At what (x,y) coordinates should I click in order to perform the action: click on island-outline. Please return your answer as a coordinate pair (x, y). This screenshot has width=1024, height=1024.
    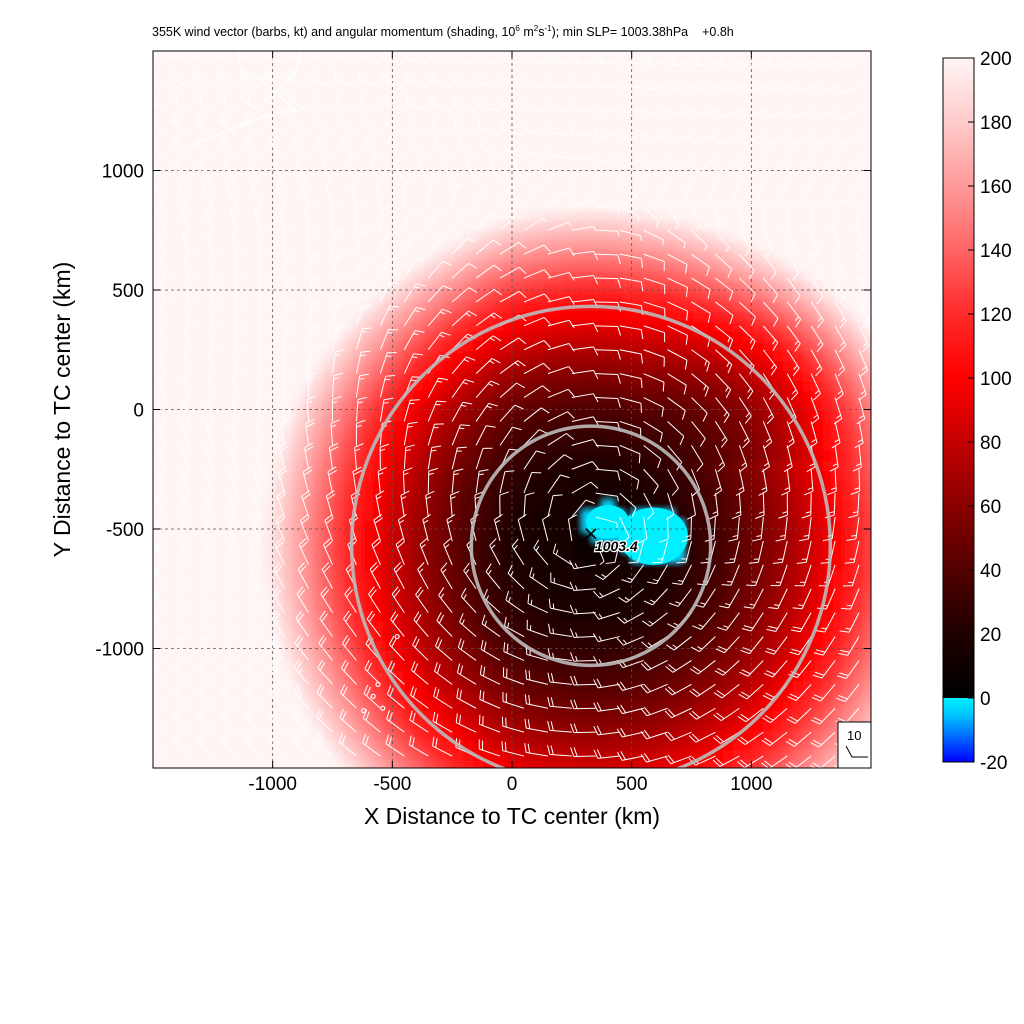
    Looking at the image, I should click on (383, 708).